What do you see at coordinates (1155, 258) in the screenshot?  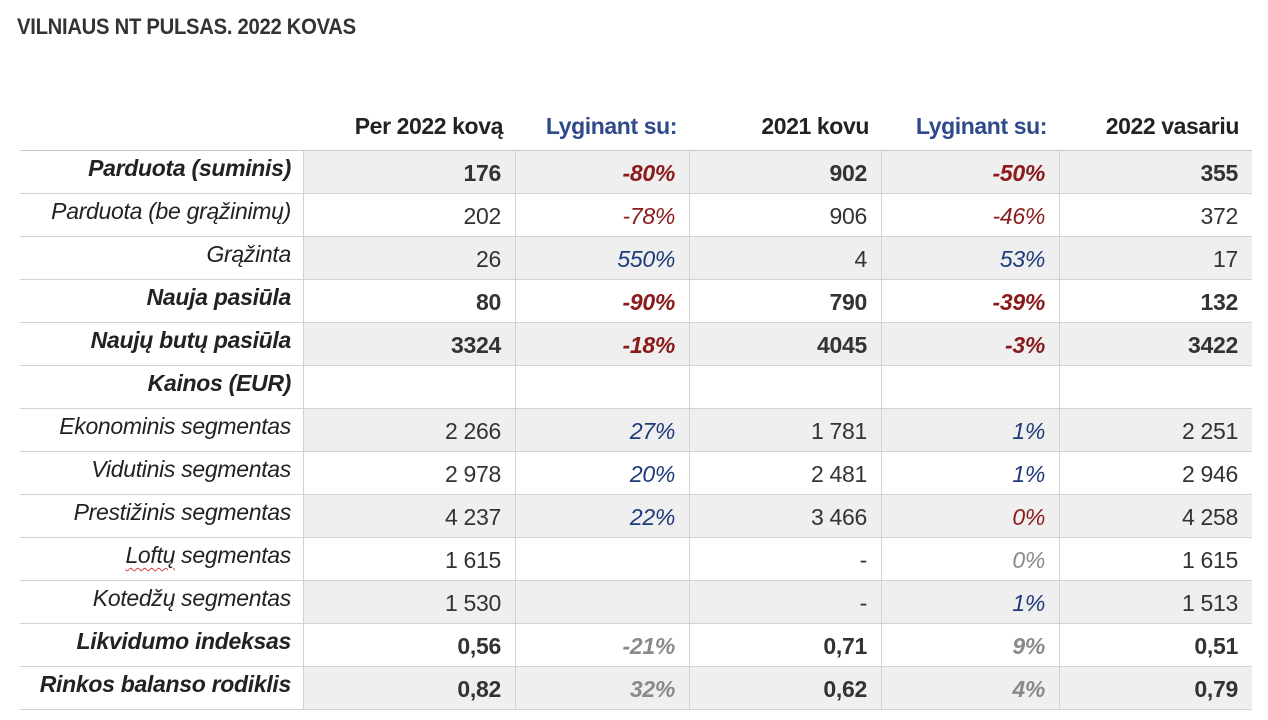 I see `cell-last-month: 17` at bounding box center [1155, 258].